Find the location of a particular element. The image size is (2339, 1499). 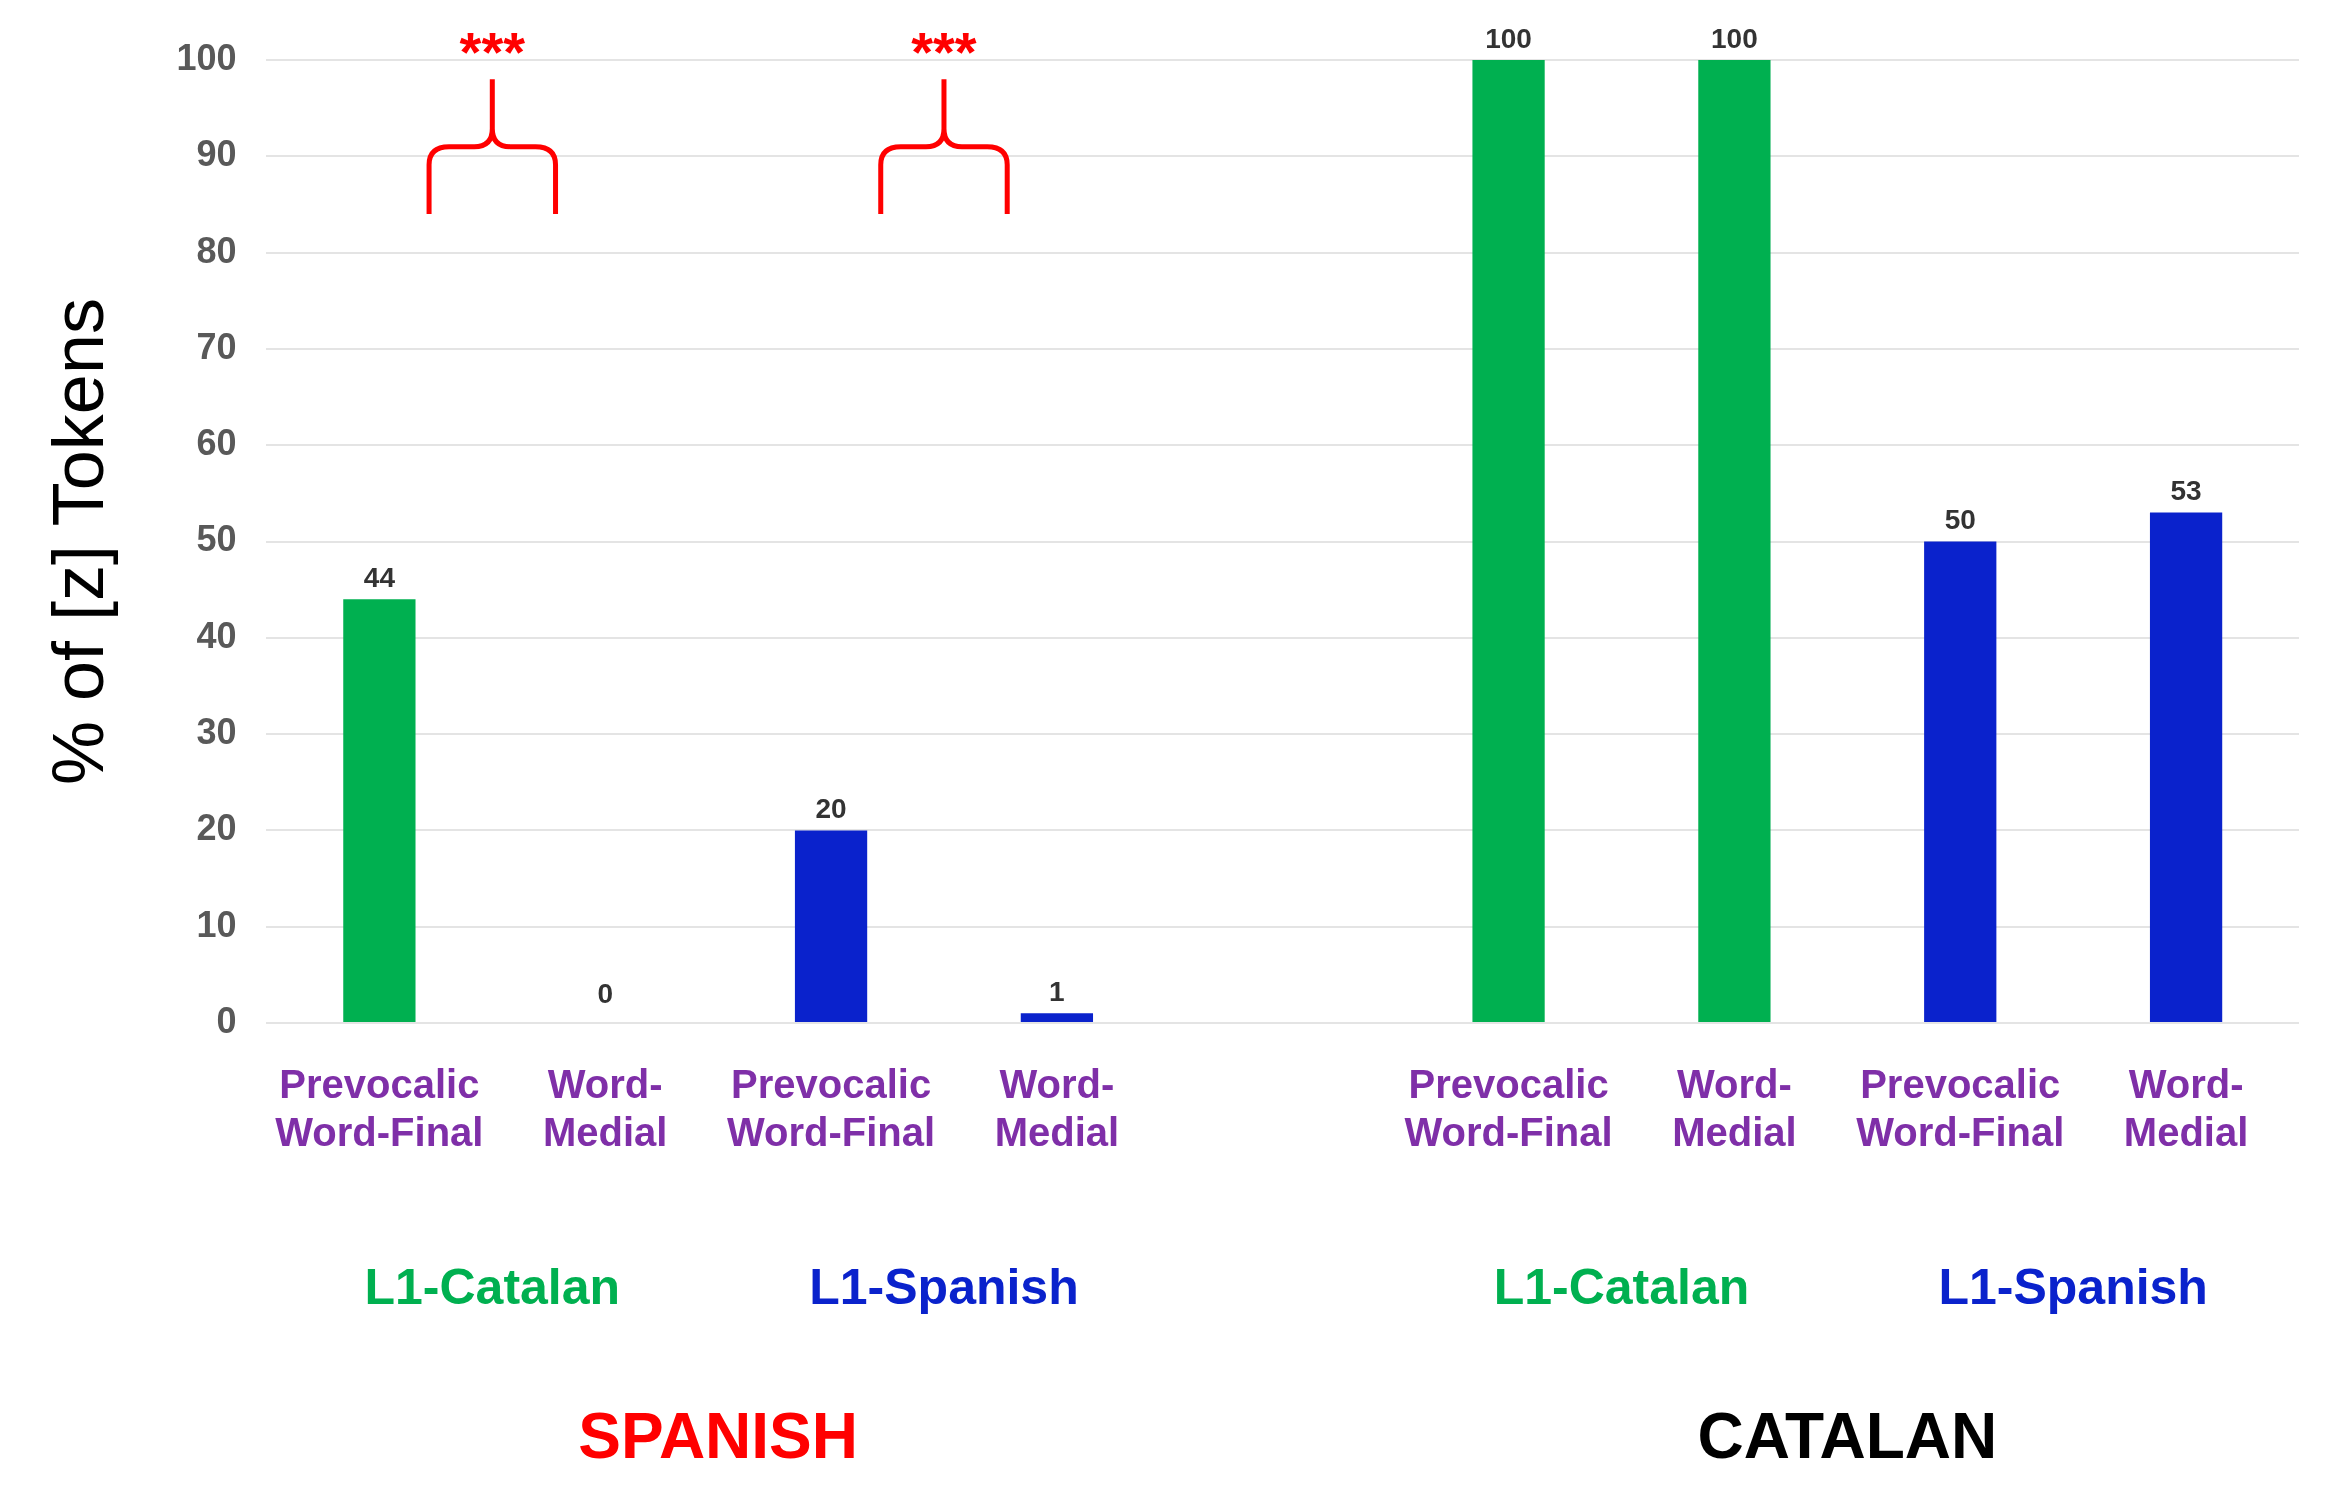

y-axis-title: % of [z] Tokens is located at coordinates (78, 541).